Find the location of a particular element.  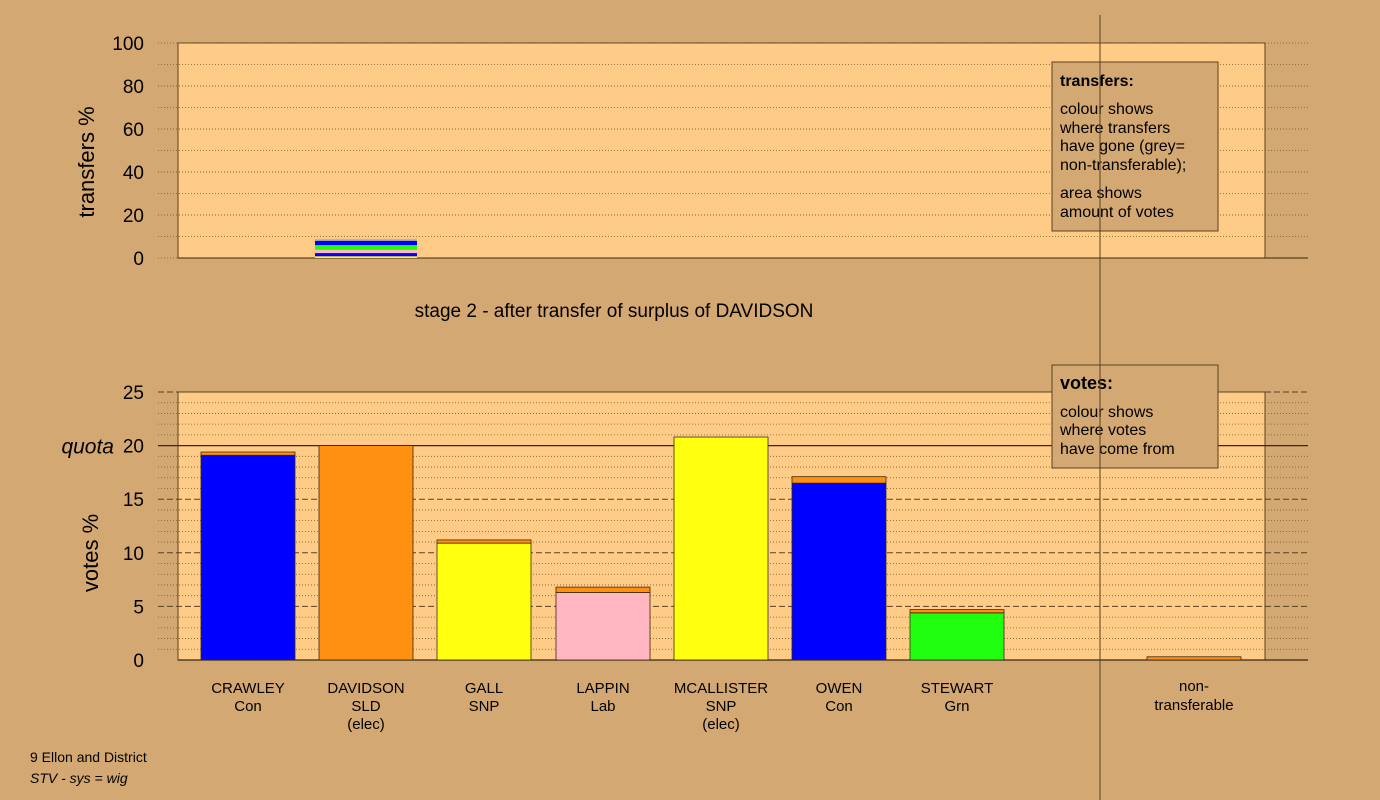

candidate-name-label: CRAWLEY is located at coordinates (248, 688).